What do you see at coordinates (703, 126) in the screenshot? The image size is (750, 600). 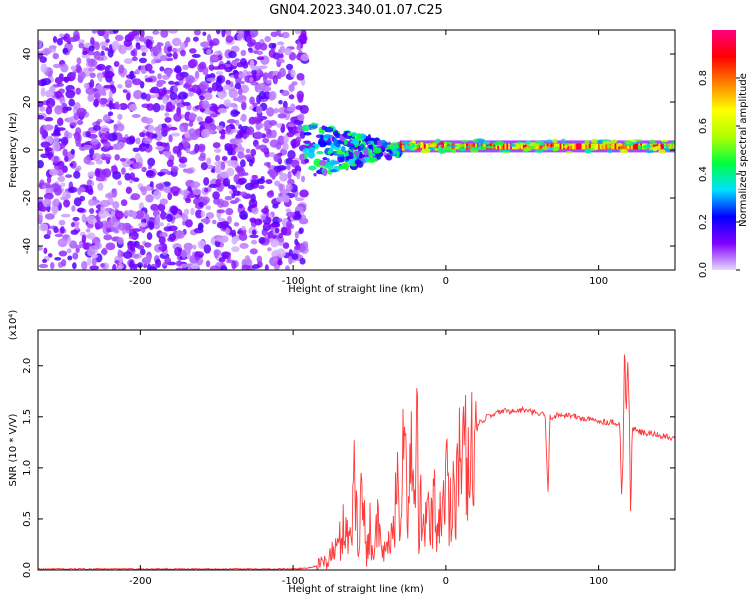 I see `colorbar-tick-label: 0.6` at bounding box center [703, 126].